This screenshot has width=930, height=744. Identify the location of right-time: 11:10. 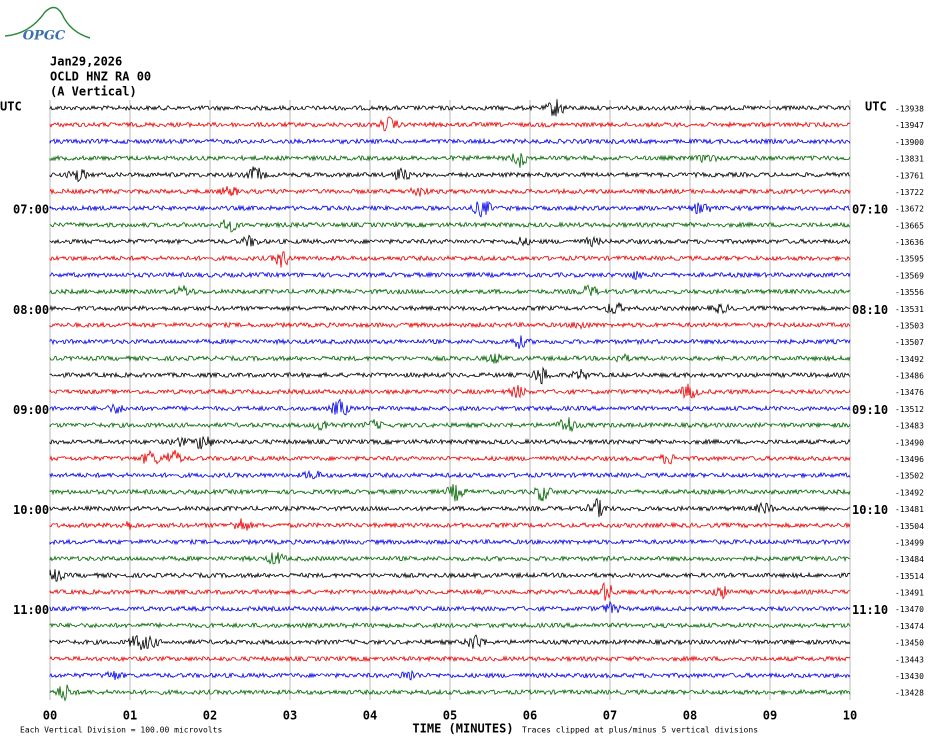
(870, 610).